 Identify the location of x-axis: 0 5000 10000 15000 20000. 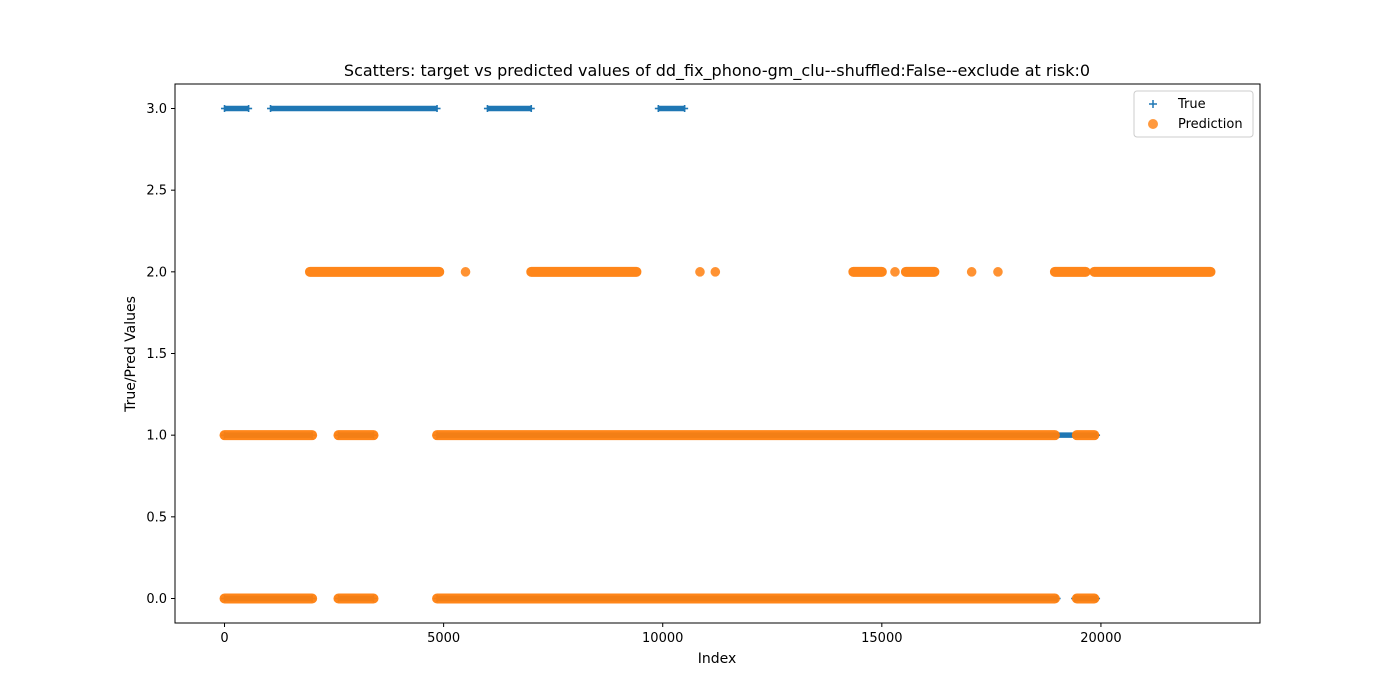
(671, 634).